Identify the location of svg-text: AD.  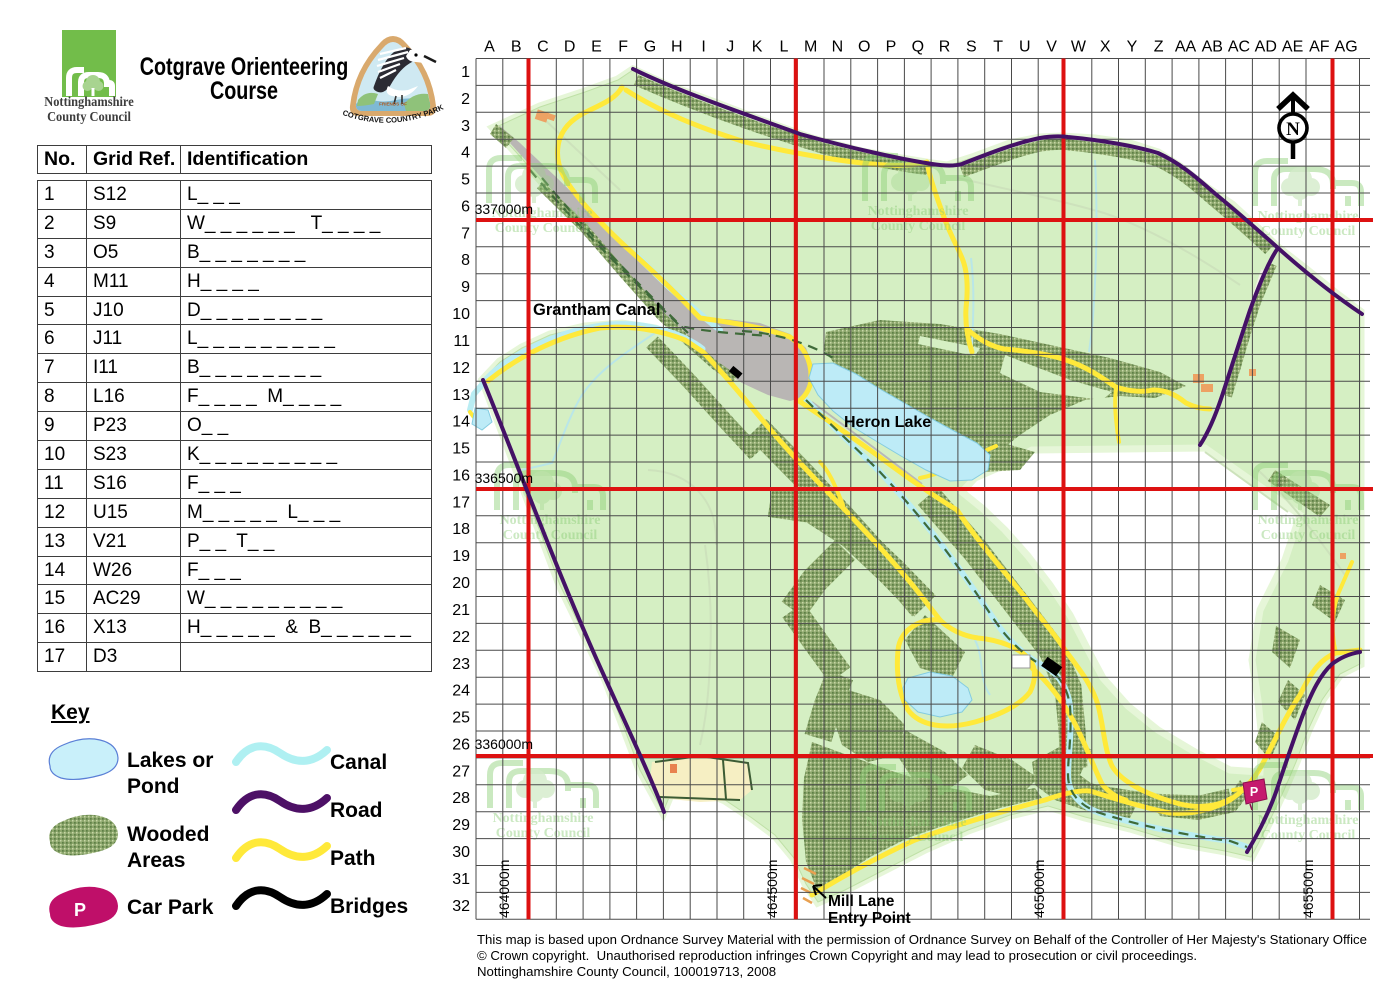
(1266, 47).